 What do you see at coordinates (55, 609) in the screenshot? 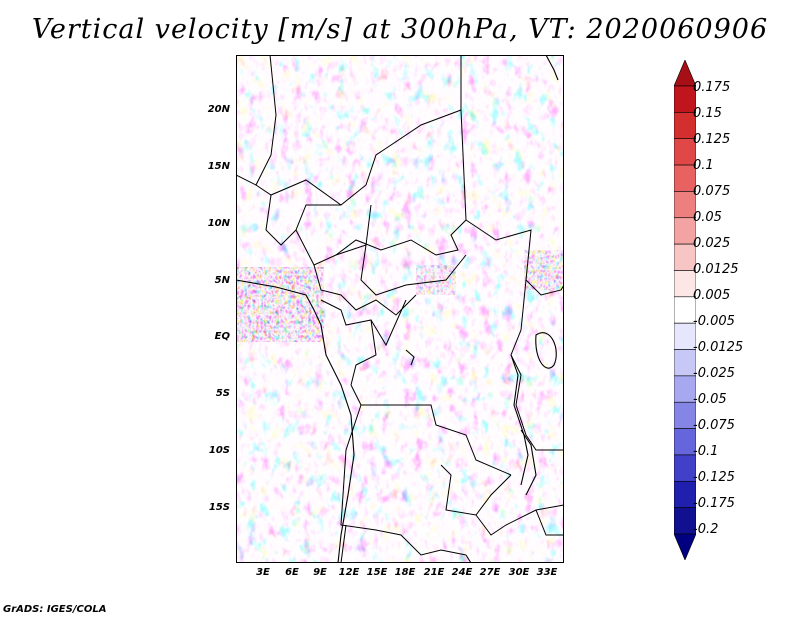
I see `footer-credit: GrADS: IGES/COLA` at bounding box center [55, 609].